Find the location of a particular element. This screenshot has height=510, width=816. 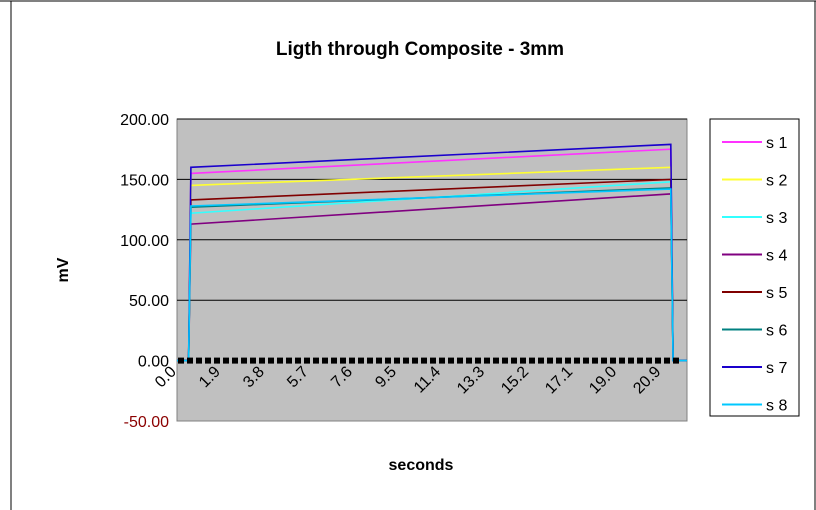

legend-entries: s 1 s 2 s 3 s 4 s 5 s 6 s 7 s 8 is located at coordinates (754, 275).